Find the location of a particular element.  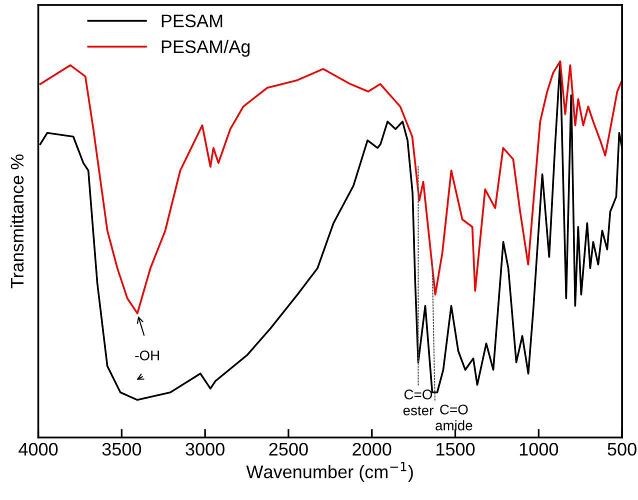

legend-label: PESAM/Ag is located at coordinates (206, 48).